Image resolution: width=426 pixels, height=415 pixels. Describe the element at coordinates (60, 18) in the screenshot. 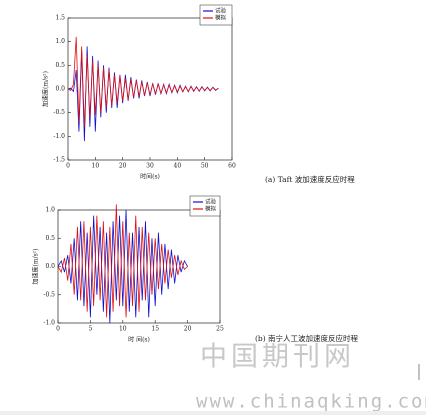

I see `y-tick-label: 1.5` at that location.